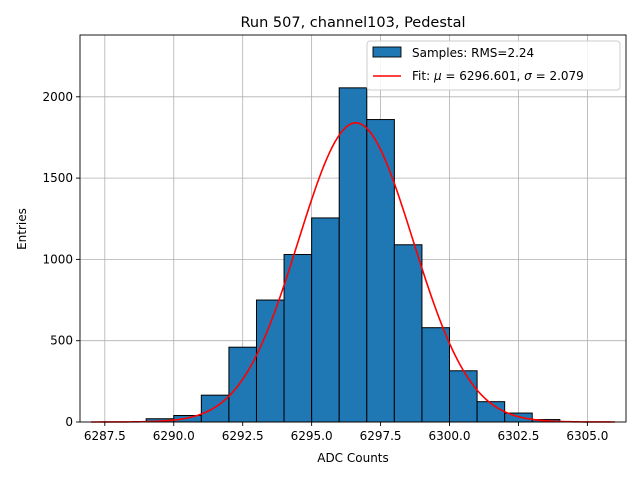 The height and width of the screenshot is (480, 640). Describe the element at coordinates (518, 436) in the screenshot. I see `x-tick-label: 6302.5` at that location.